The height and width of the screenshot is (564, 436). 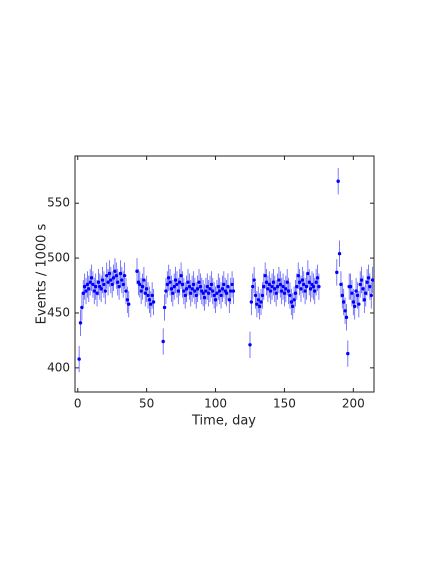 I want to click on x-axis-label: Time, day, so click(x=223, y=421).